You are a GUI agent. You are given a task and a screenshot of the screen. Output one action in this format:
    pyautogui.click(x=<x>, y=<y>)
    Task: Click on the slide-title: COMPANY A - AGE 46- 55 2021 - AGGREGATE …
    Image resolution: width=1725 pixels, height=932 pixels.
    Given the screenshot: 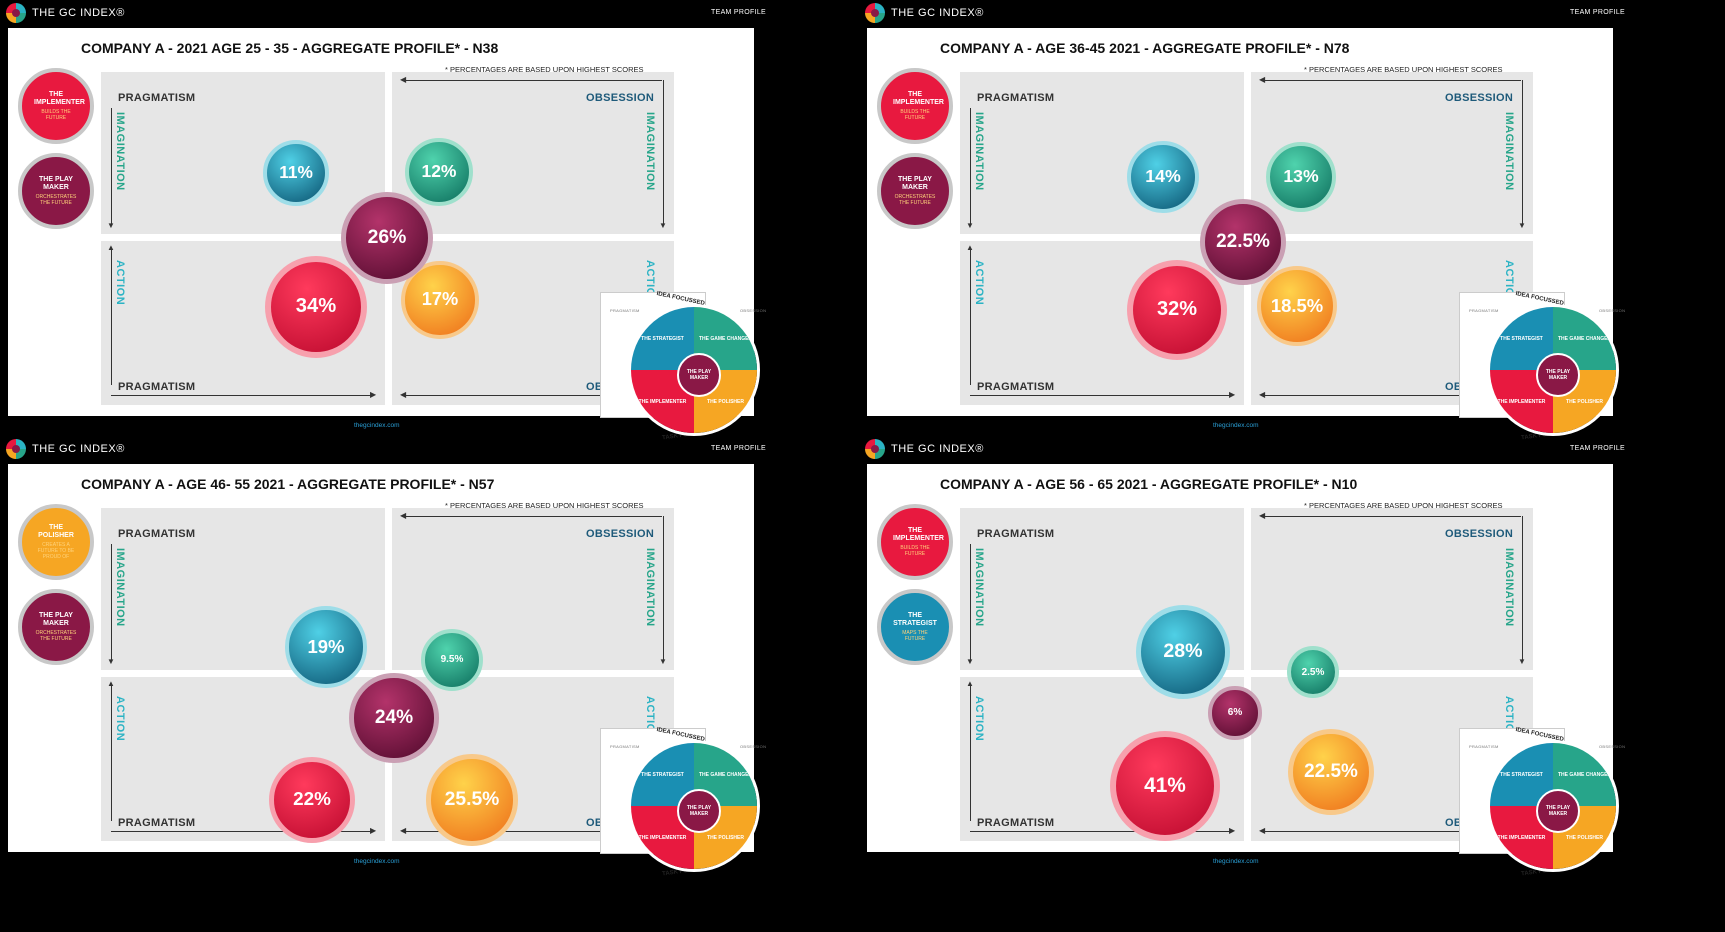 What is the action you would take?
    pyautogui.click(x=288, y=484)
    